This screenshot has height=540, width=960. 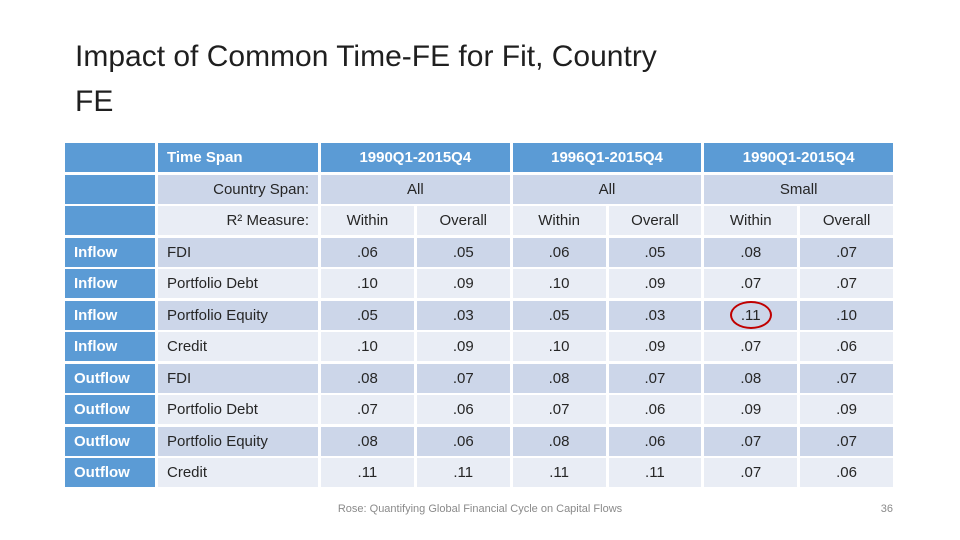 I want to click on group-header-3: 1990Q1-2015Q4, so click(x=798, y=157).